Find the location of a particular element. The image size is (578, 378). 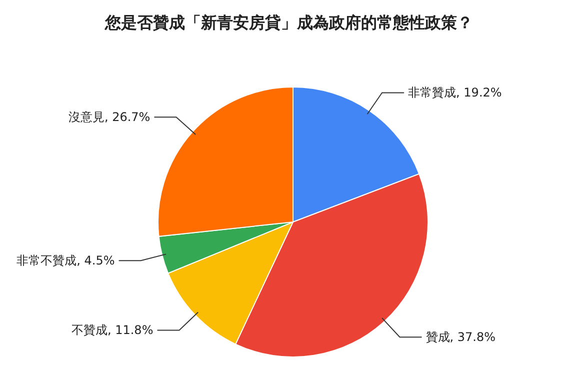

slice-label: 非常贊成, 19.2% is located at coordinates (455, 93).